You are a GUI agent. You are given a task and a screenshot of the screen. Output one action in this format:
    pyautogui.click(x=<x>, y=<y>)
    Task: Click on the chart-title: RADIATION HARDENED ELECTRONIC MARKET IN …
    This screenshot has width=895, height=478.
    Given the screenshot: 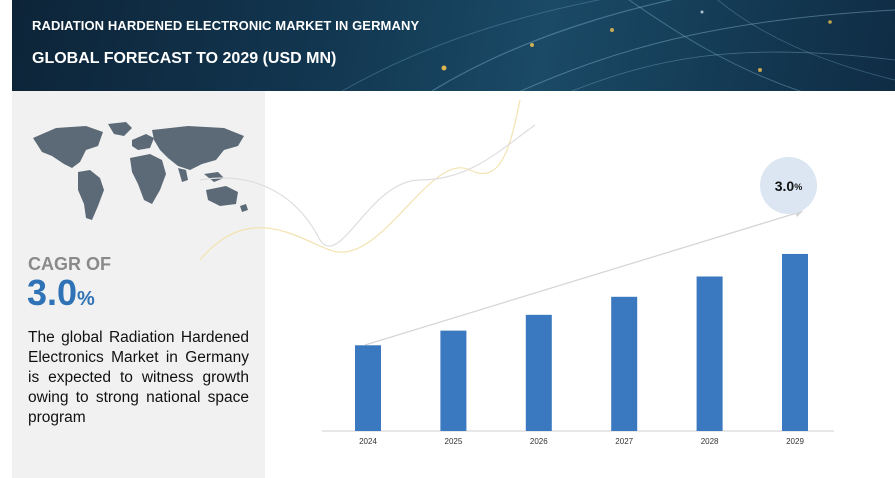 What is the action you would take?
    pyautogui.click(x=226, y=25)
    